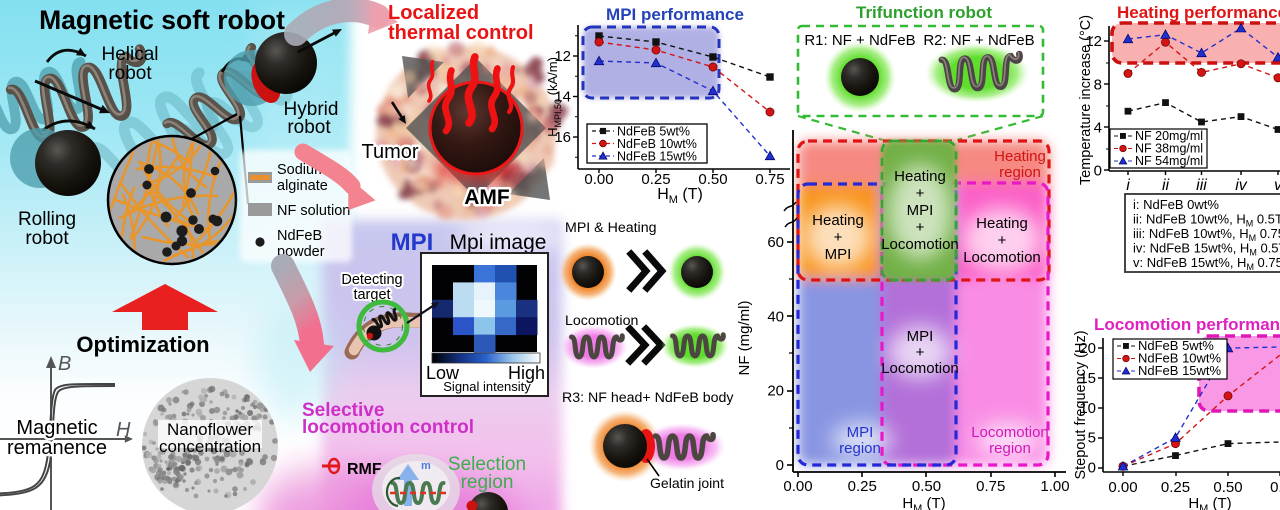 This screenshot has height=510, width=1280. What do you see at coordinates (1206, 220) in the screenshot?
I see `svg-text: ii: NdFeB 10wt%, HM 0.5T` at bounding box center [1206, 220].